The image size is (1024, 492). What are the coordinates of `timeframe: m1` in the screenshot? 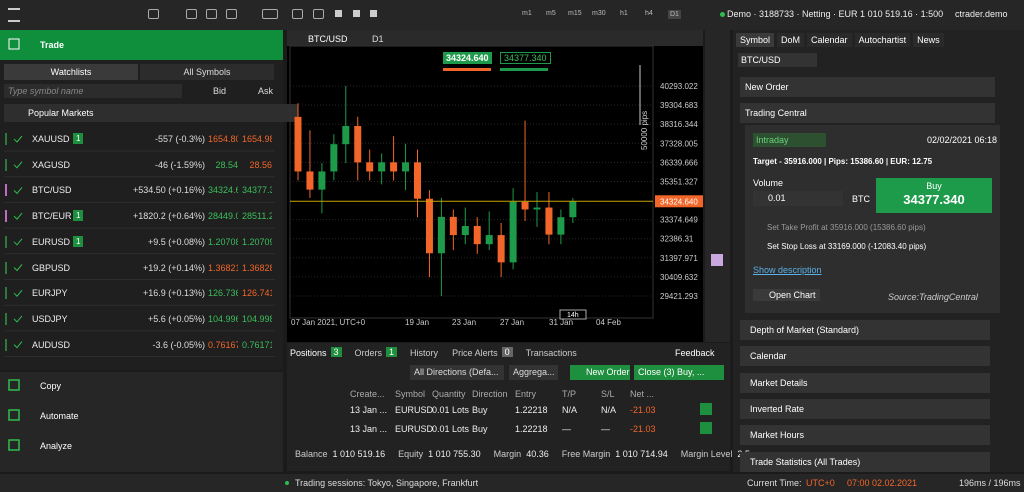 It's located at (527, 13).